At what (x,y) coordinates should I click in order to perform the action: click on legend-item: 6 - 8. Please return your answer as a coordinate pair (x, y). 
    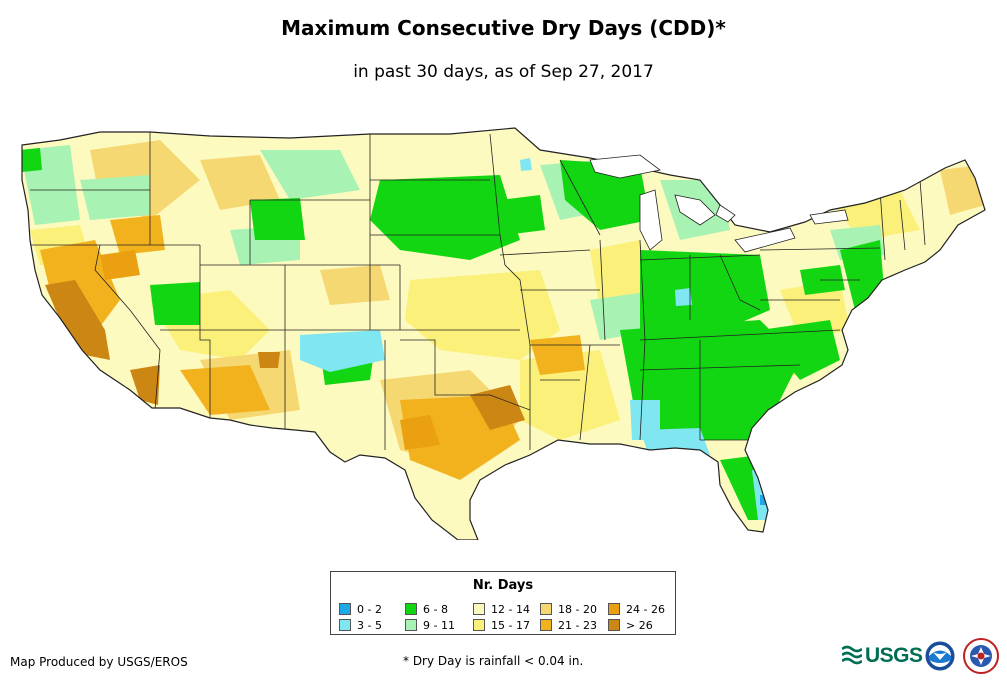
    Looking at the image, I should click on (426, 609).